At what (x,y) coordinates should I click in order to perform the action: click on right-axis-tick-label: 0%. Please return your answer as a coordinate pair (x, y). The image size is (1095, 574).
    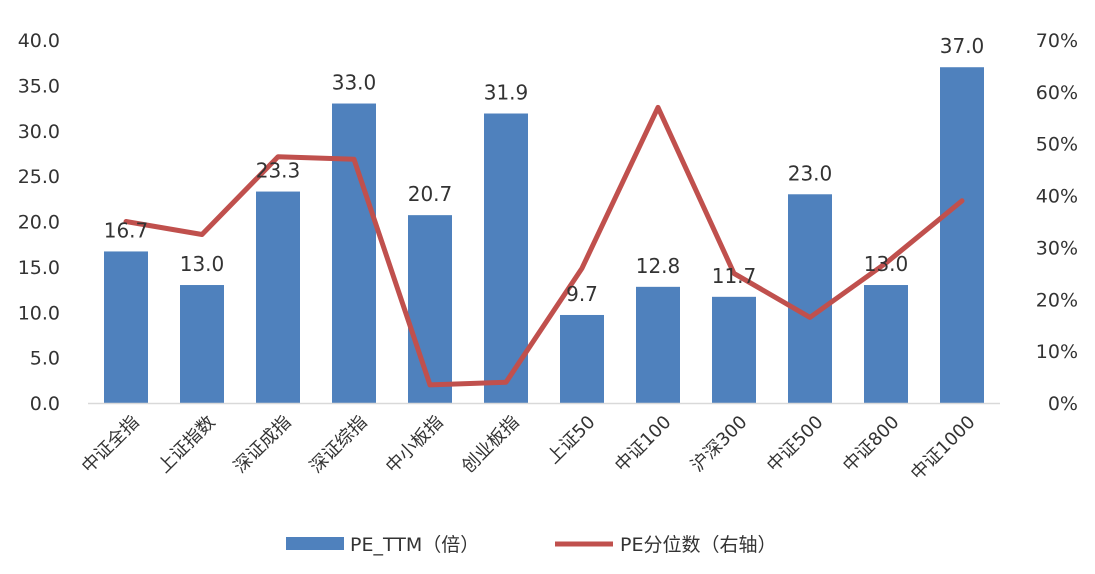
    Looking at the image, I should click on (1063, 404).